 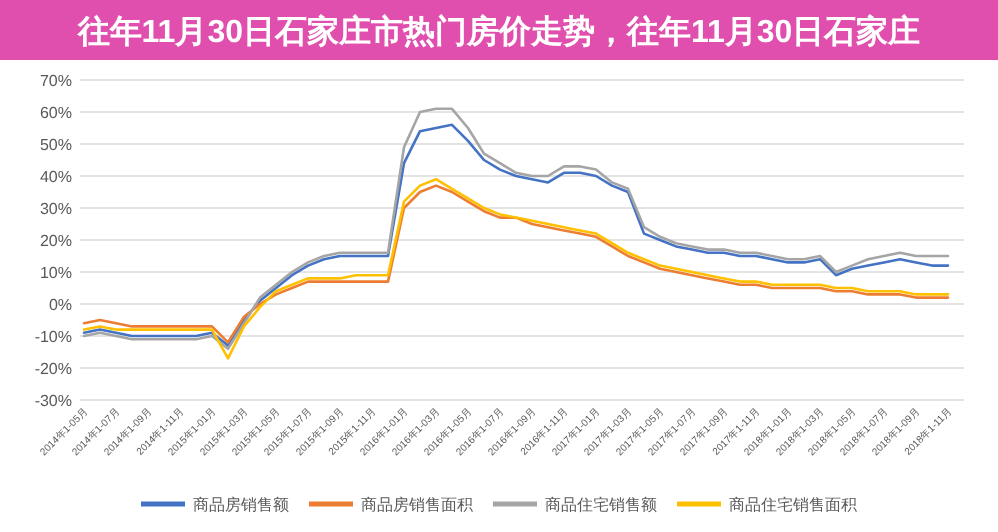 I want to click on y-tick-label: 60%, so click(x=55, y=113).